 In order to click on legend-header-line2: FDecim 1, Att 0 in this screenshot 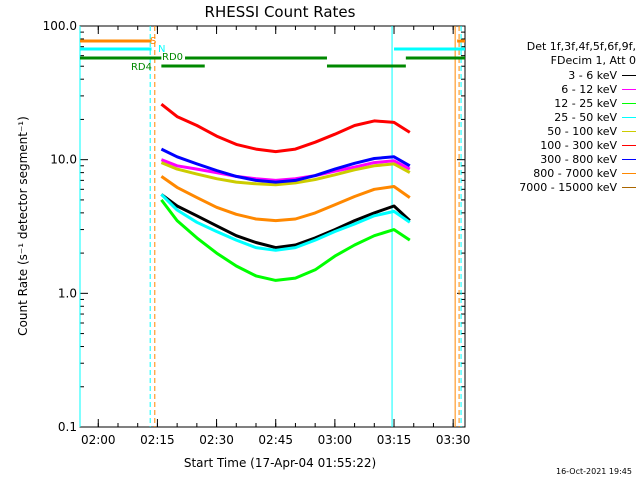, I will do `click(593, 60)`.